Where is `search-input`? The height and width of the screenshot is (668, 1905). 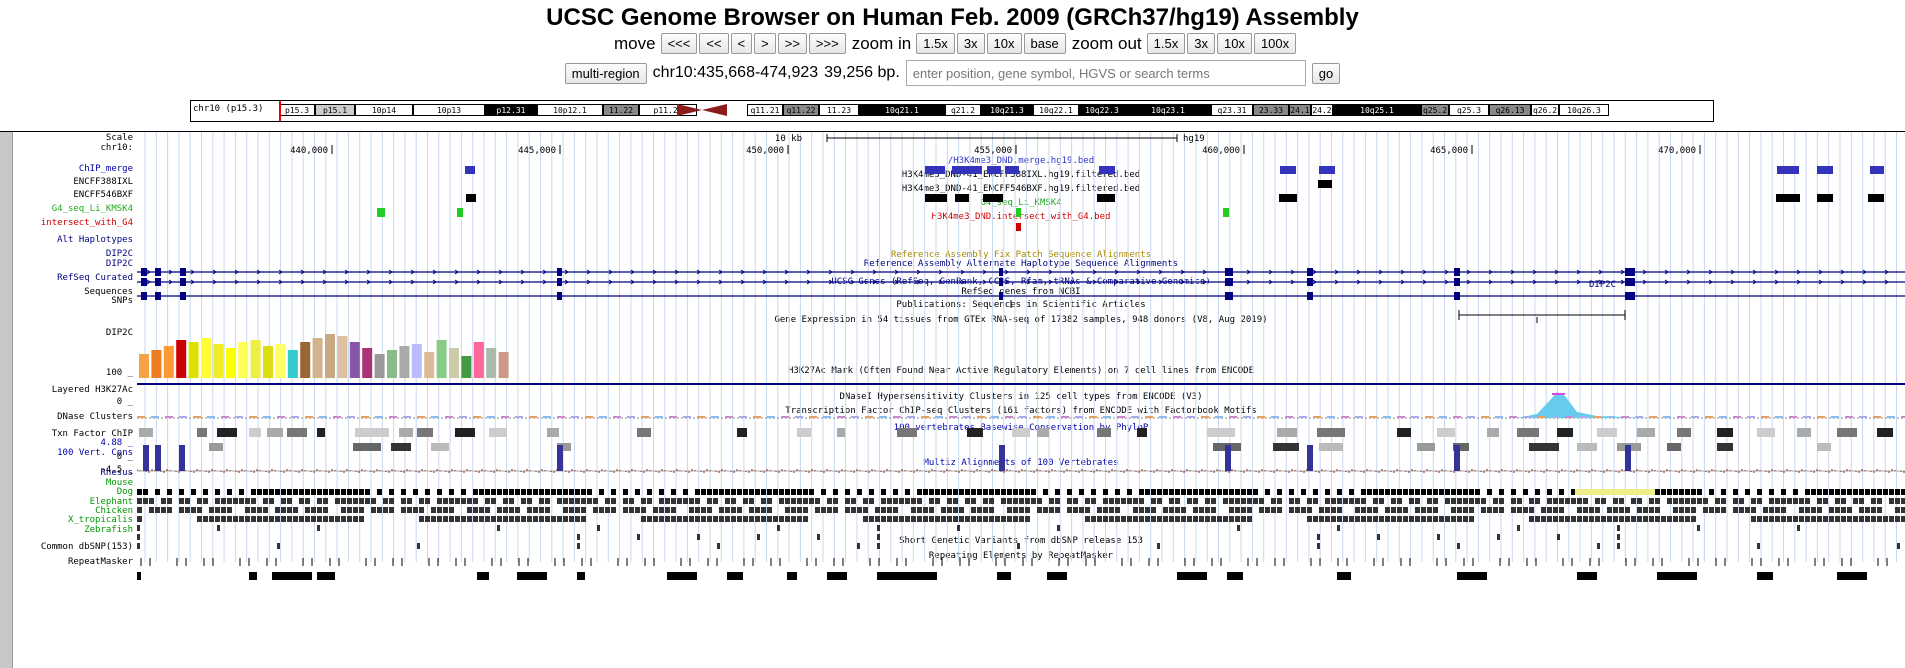 search-input is located at coordinates (1105, 73).